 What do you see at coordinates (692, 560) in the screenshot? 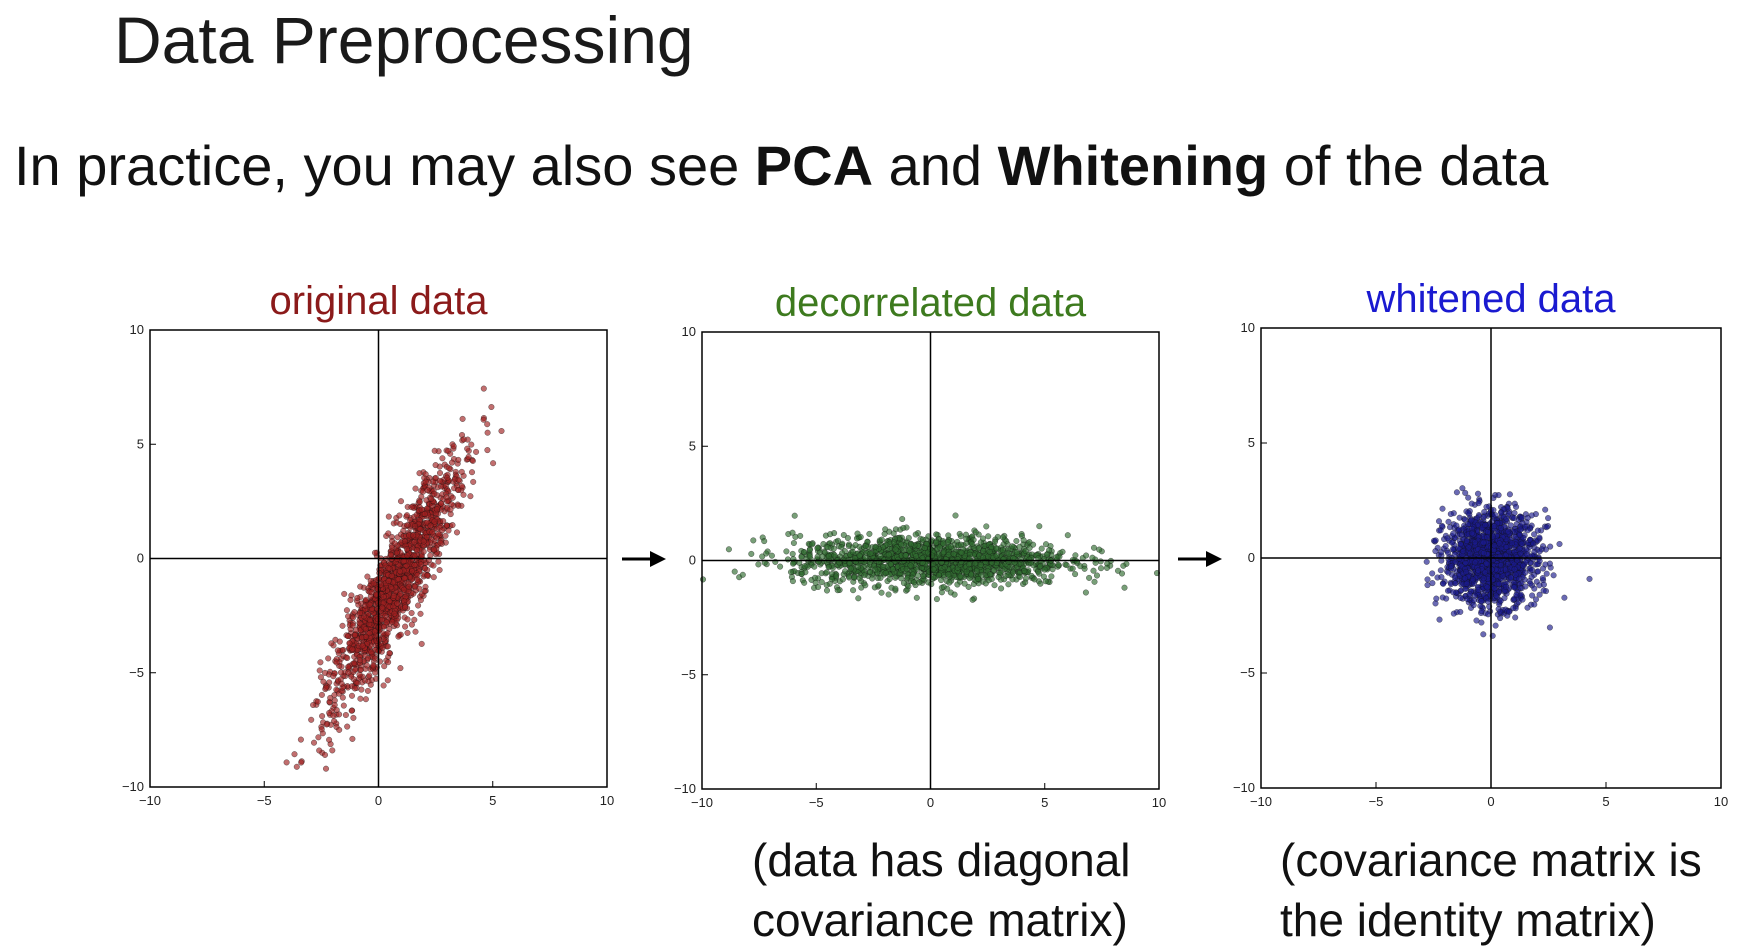
I see `y-tick-label: 0` at bounding box center [692, 560].